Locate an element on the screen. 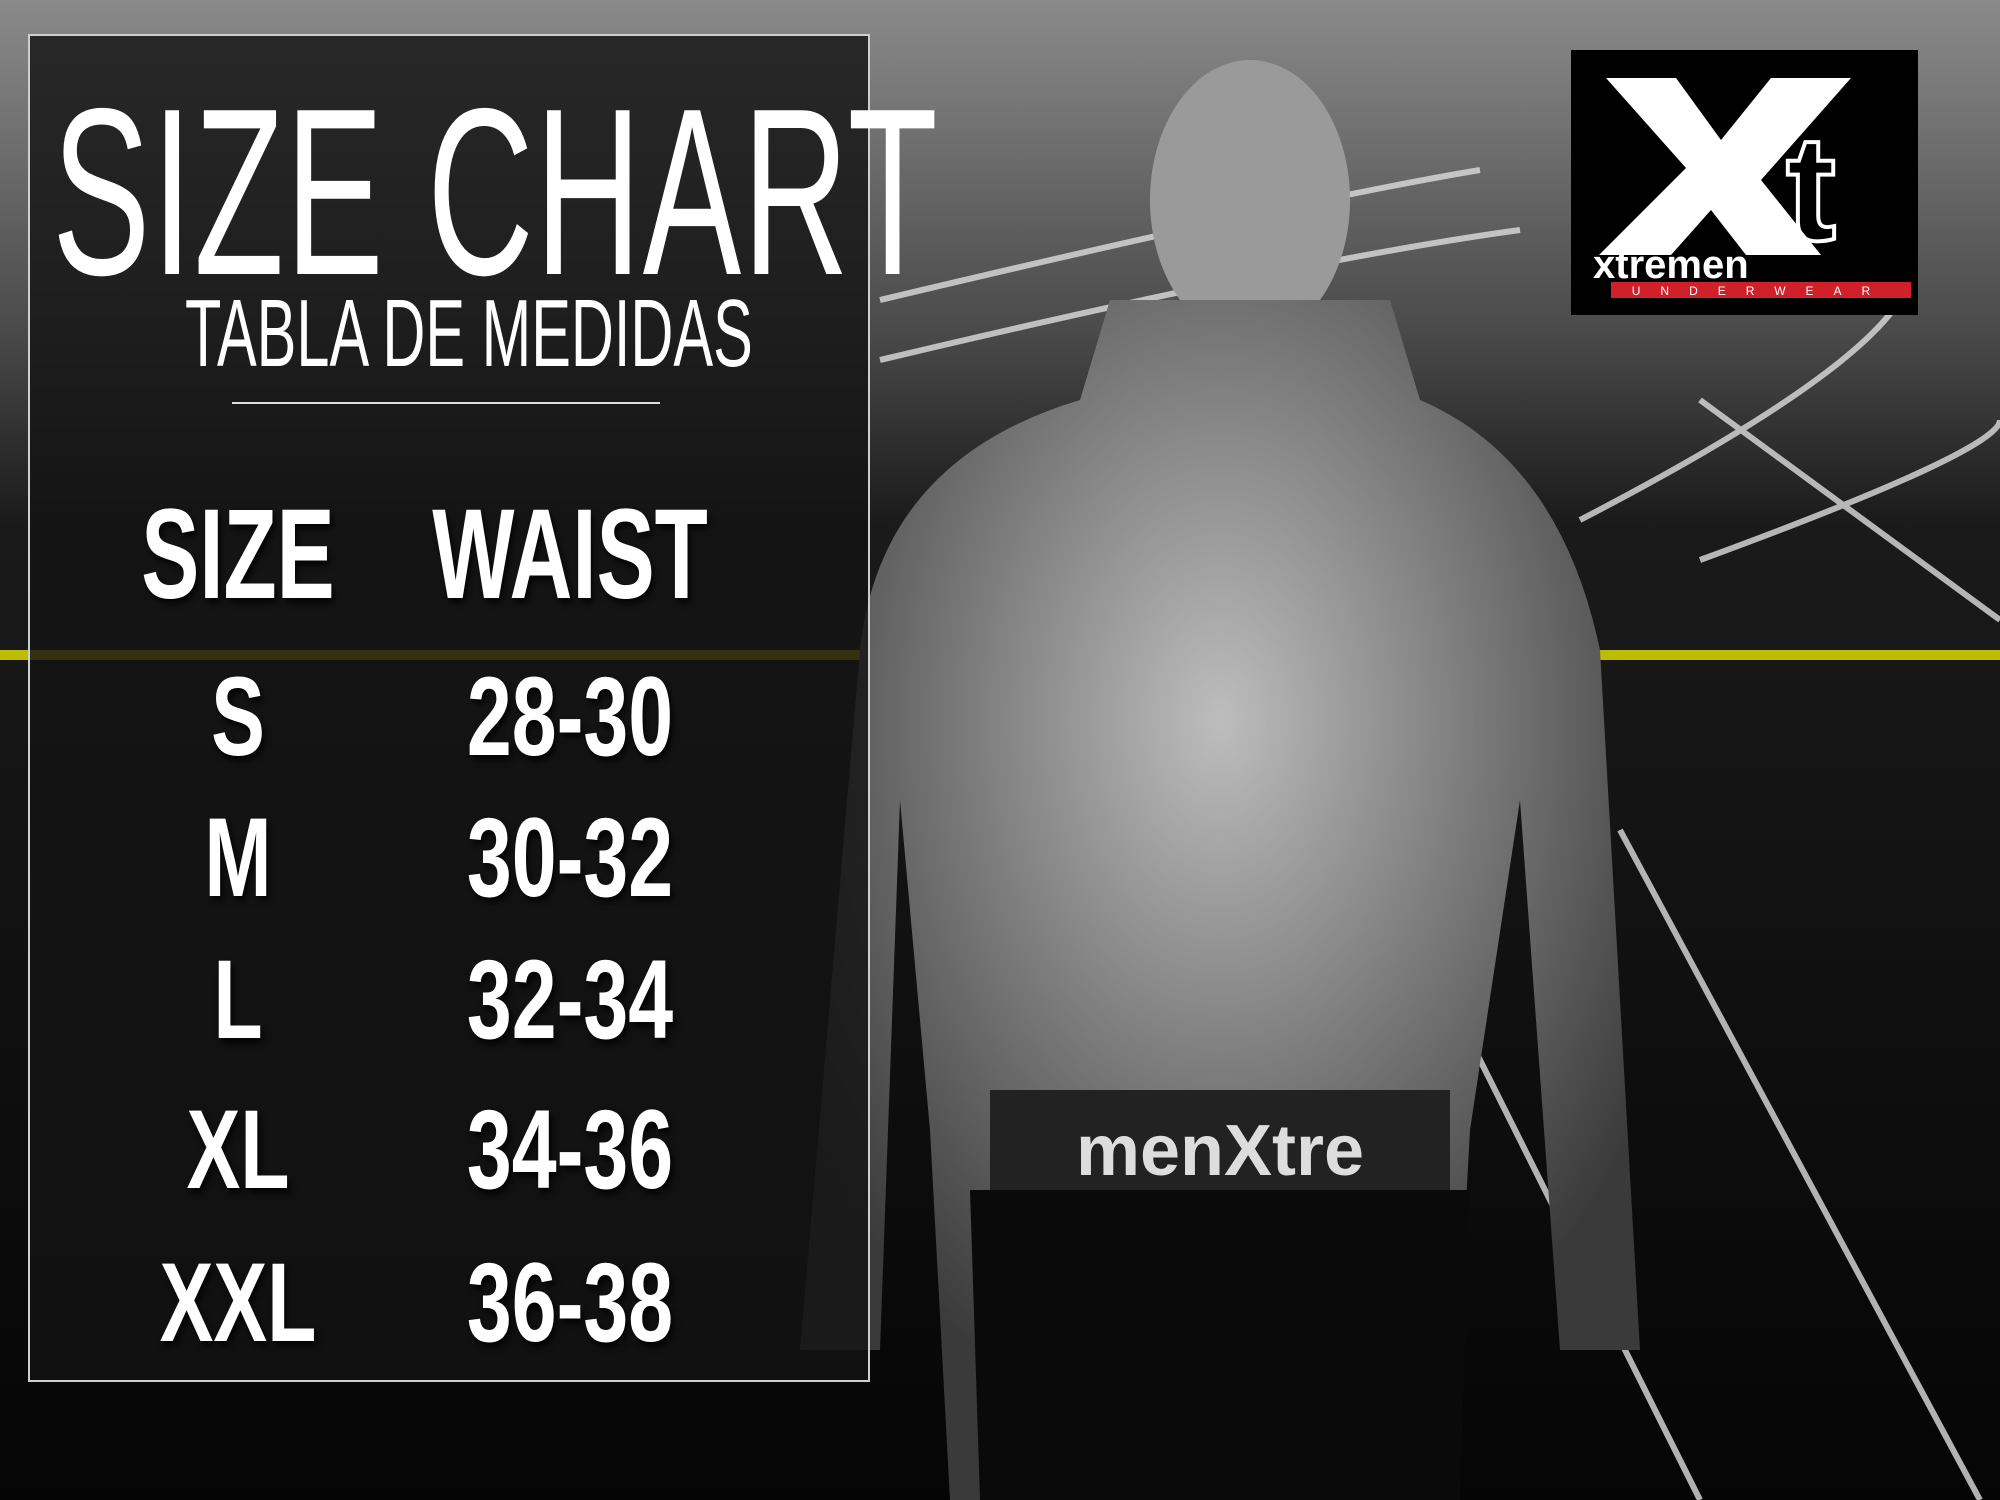 The width and height of the screenshot is (2000, 1500). size-cell: XXL is located at coordinates (238, 1302).